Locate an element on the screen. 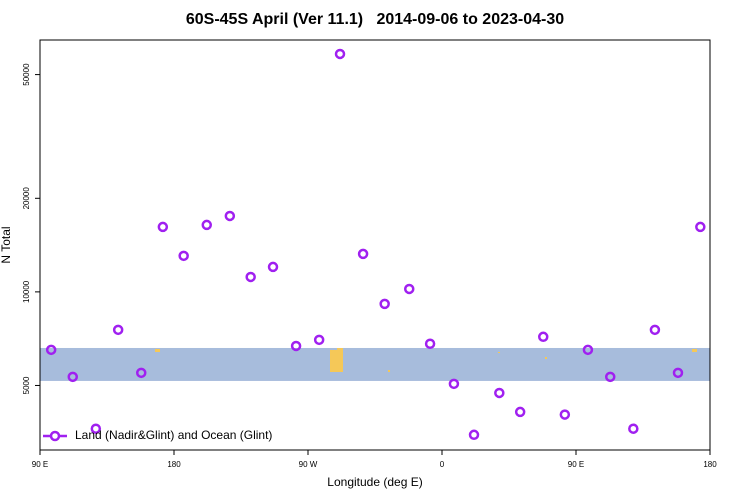  legend-marker is located at coordinates (55, 436).